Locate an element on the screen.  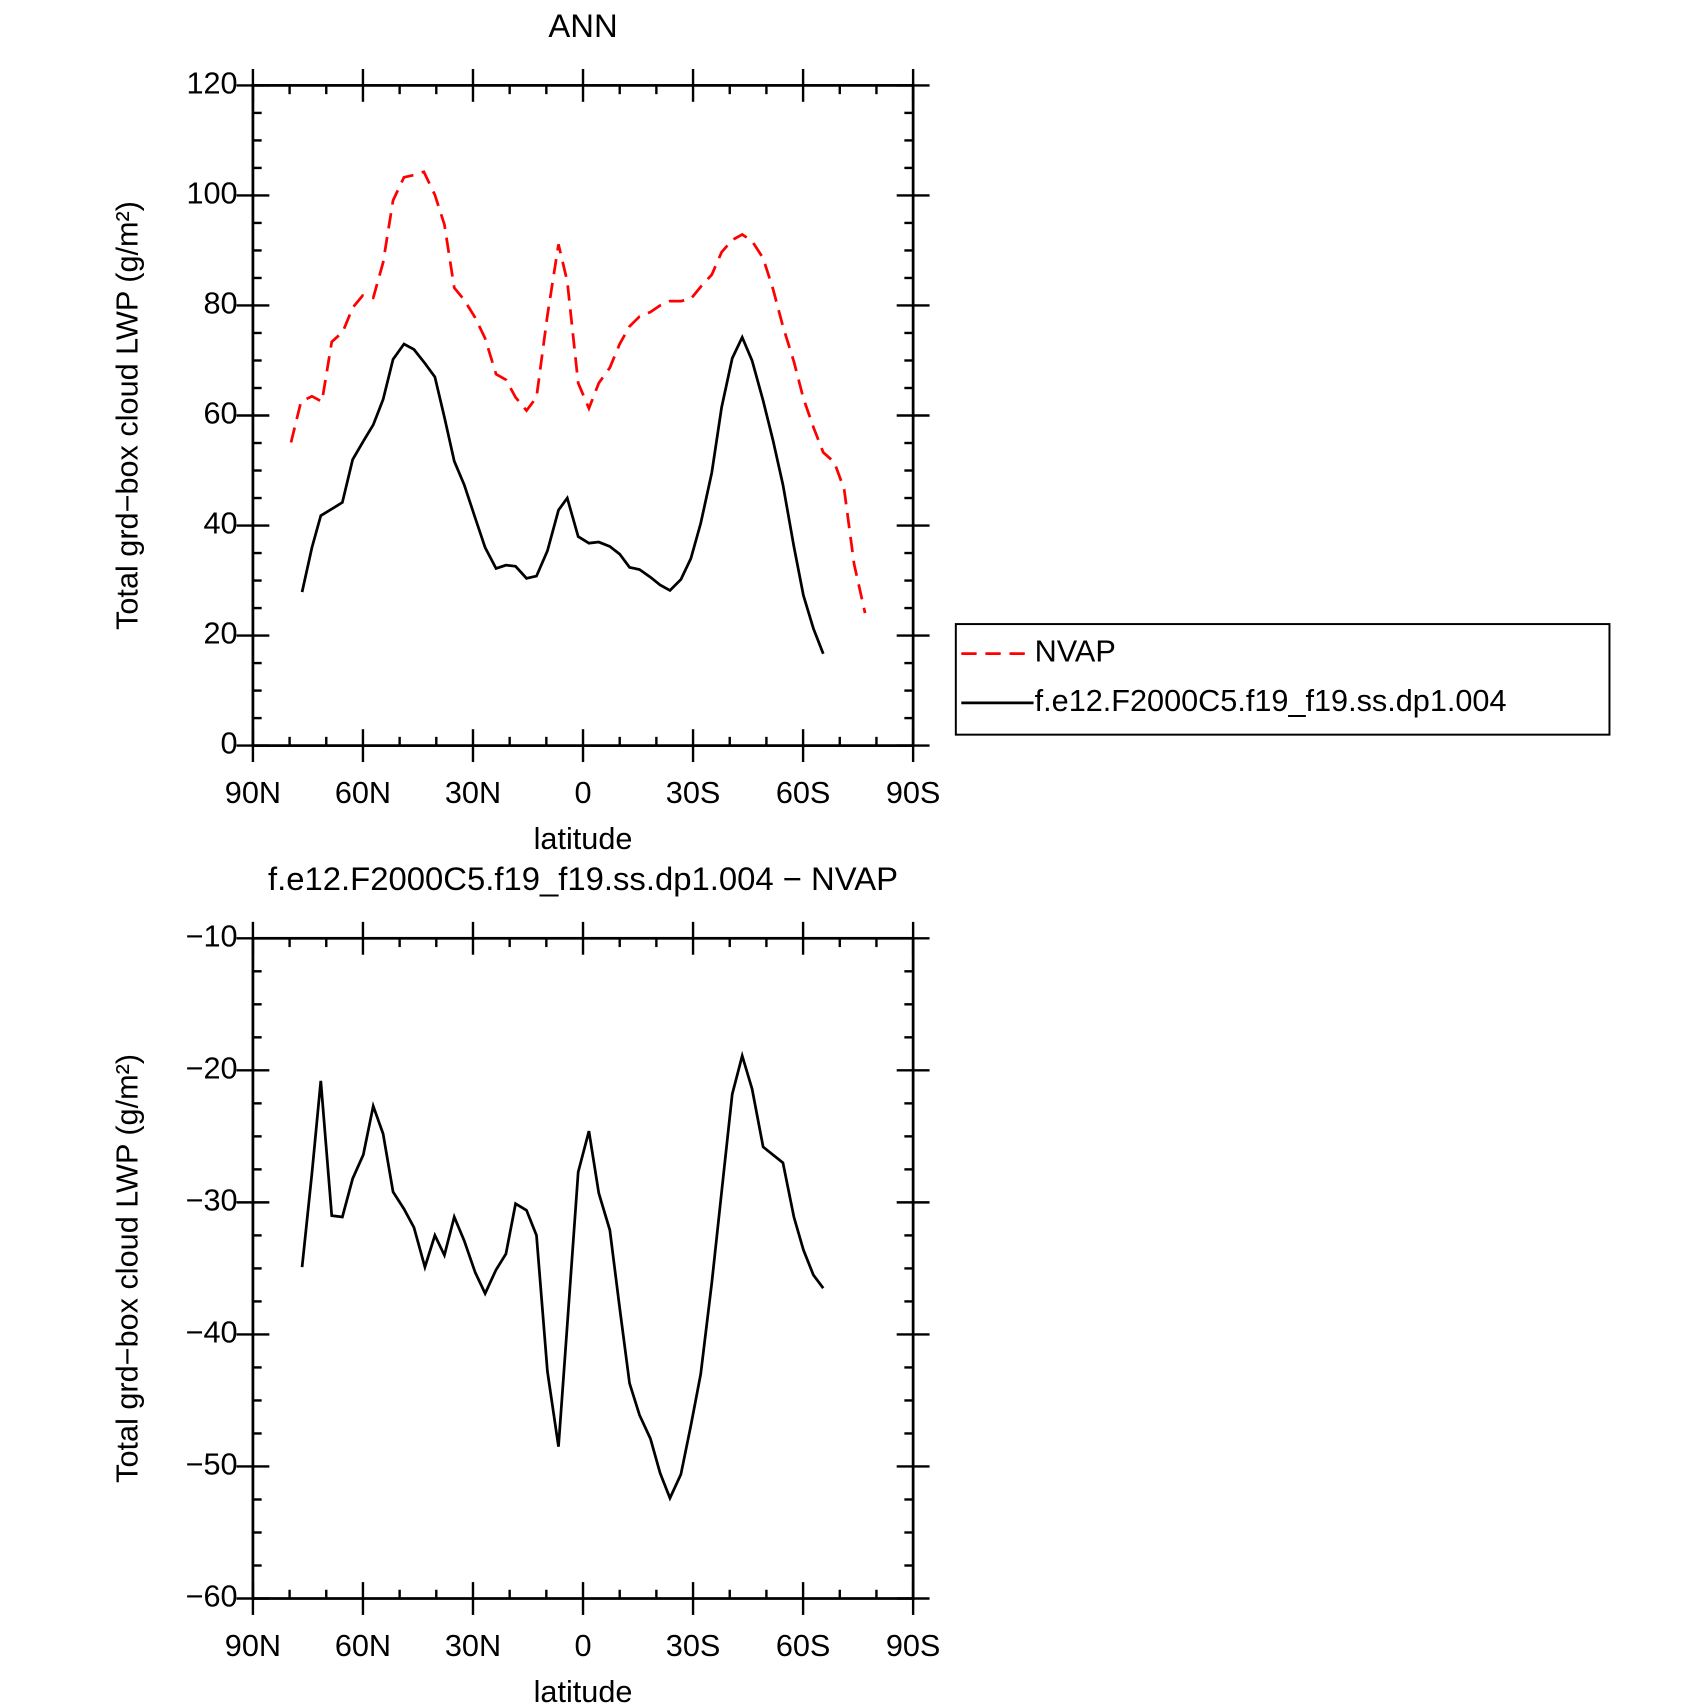
y-tick-label: 60 is located at coordinates (220, 414).